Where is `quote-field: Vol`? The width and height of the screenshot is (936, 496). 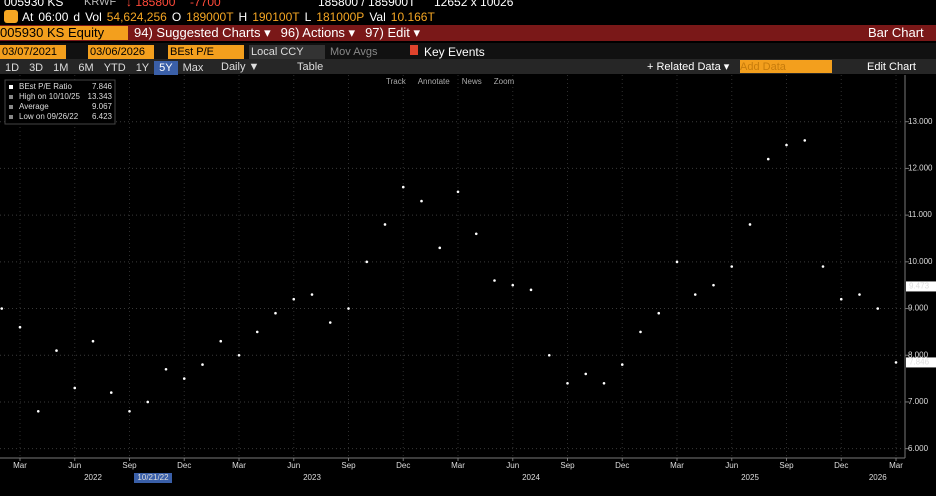 quote-field: Vol is located at coordinates (93, 17).